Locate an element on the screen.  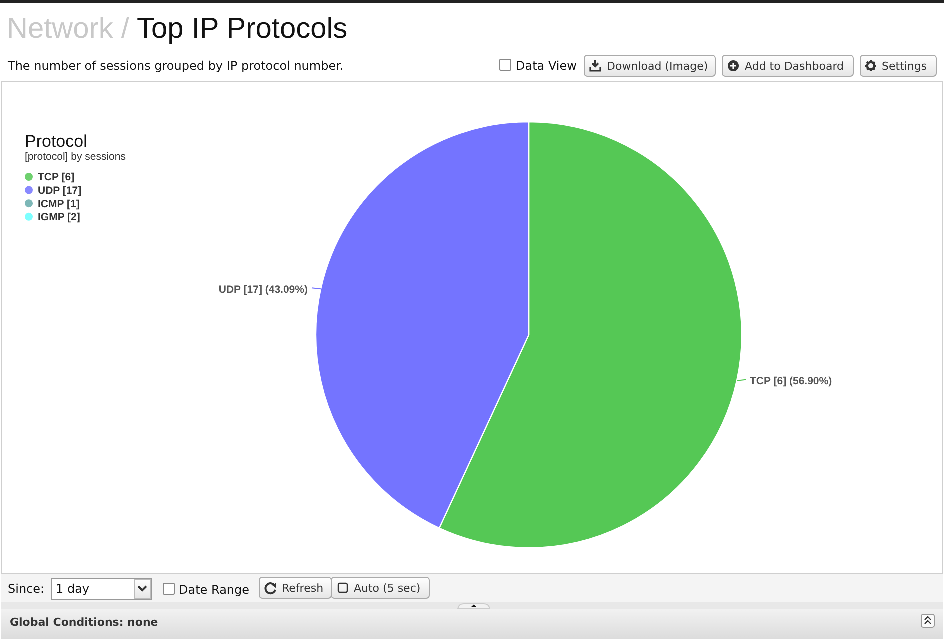
text: Refresh is located at coordinates (303, 588).